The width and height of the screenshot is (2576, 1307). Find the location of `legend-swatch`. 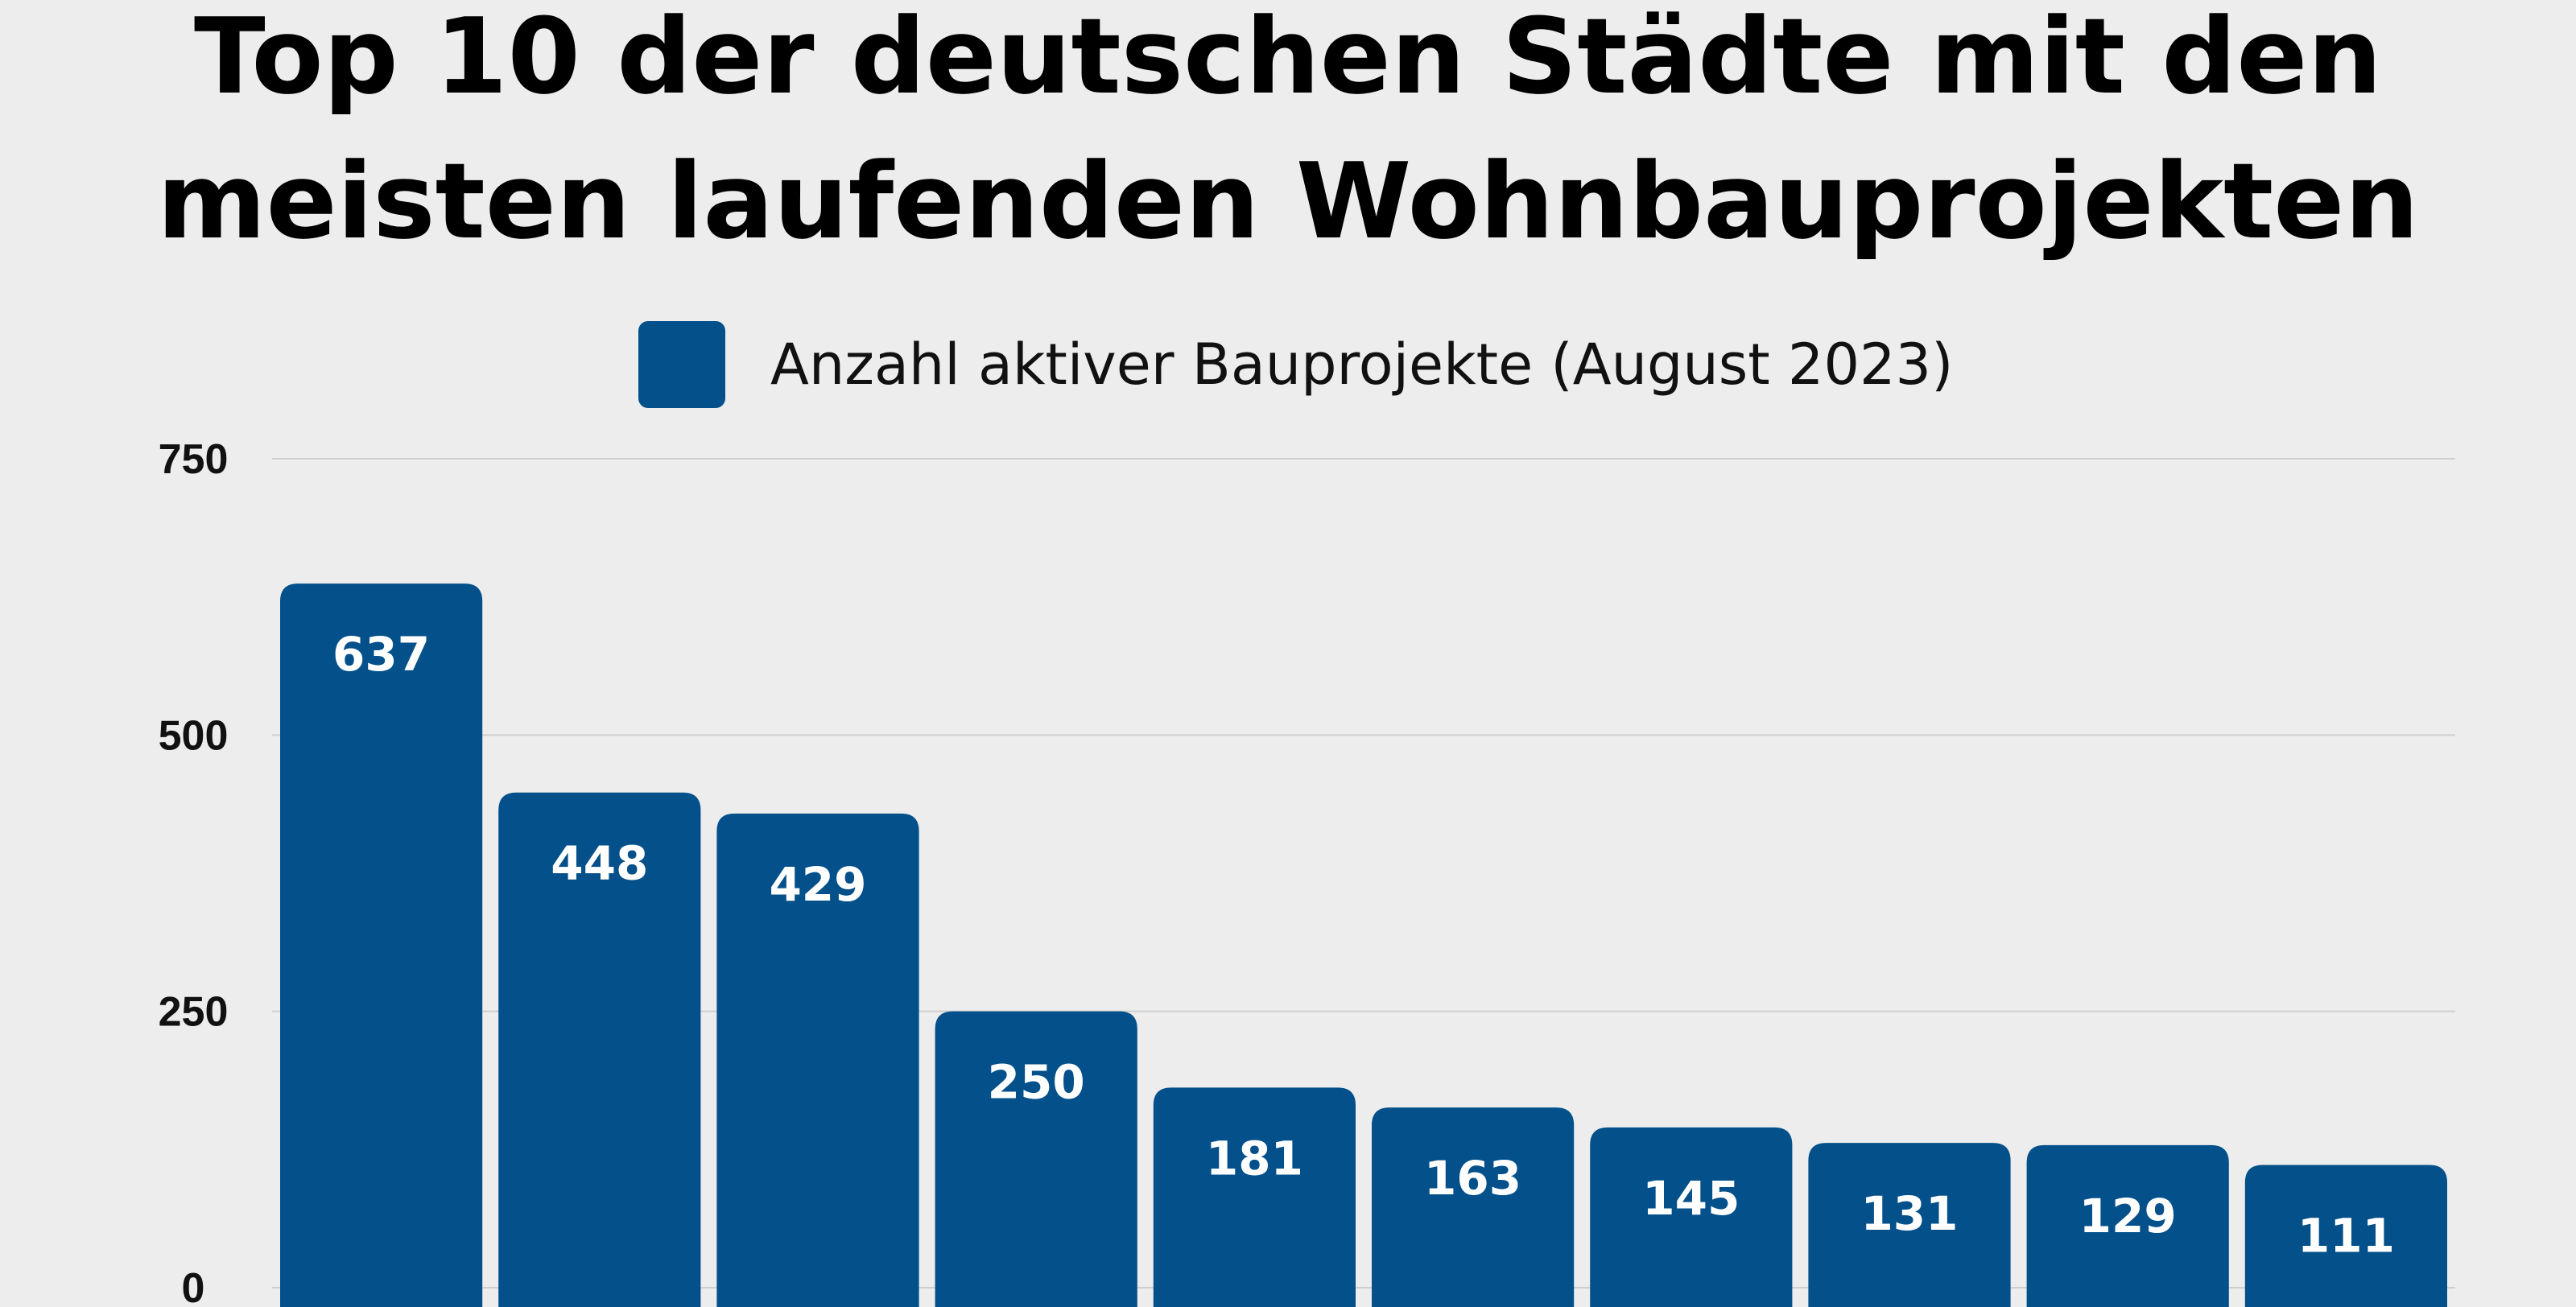

legend-swatch is located at coordinates (681, 364).